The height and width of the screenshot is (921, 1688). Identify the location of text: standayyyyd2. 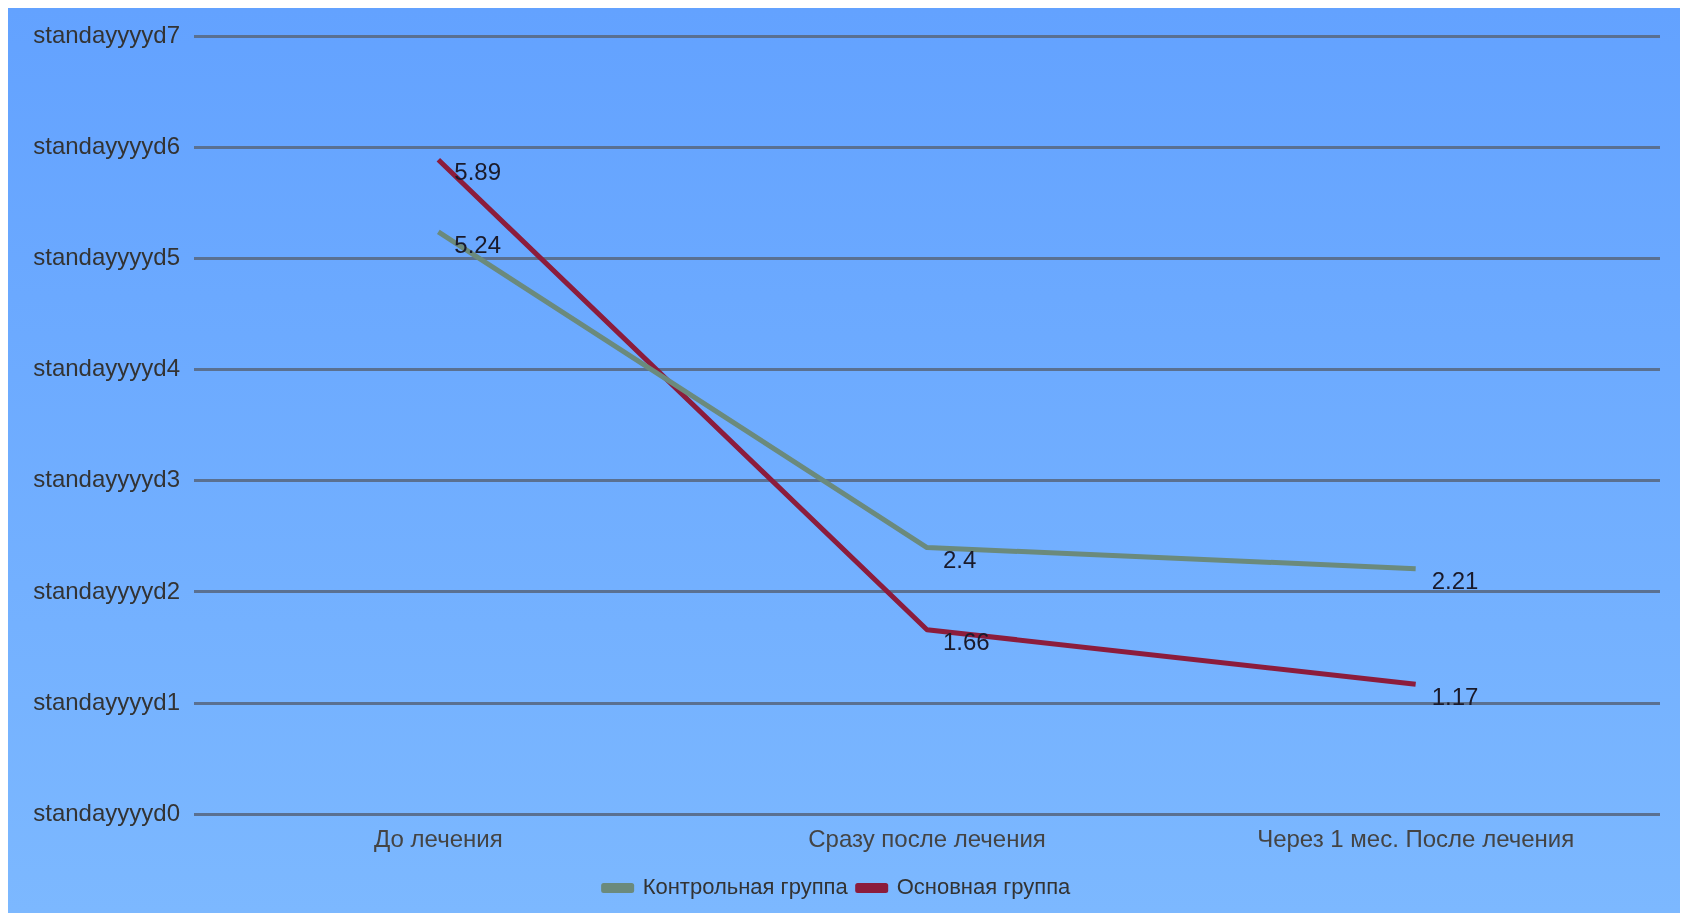
(106, 590).